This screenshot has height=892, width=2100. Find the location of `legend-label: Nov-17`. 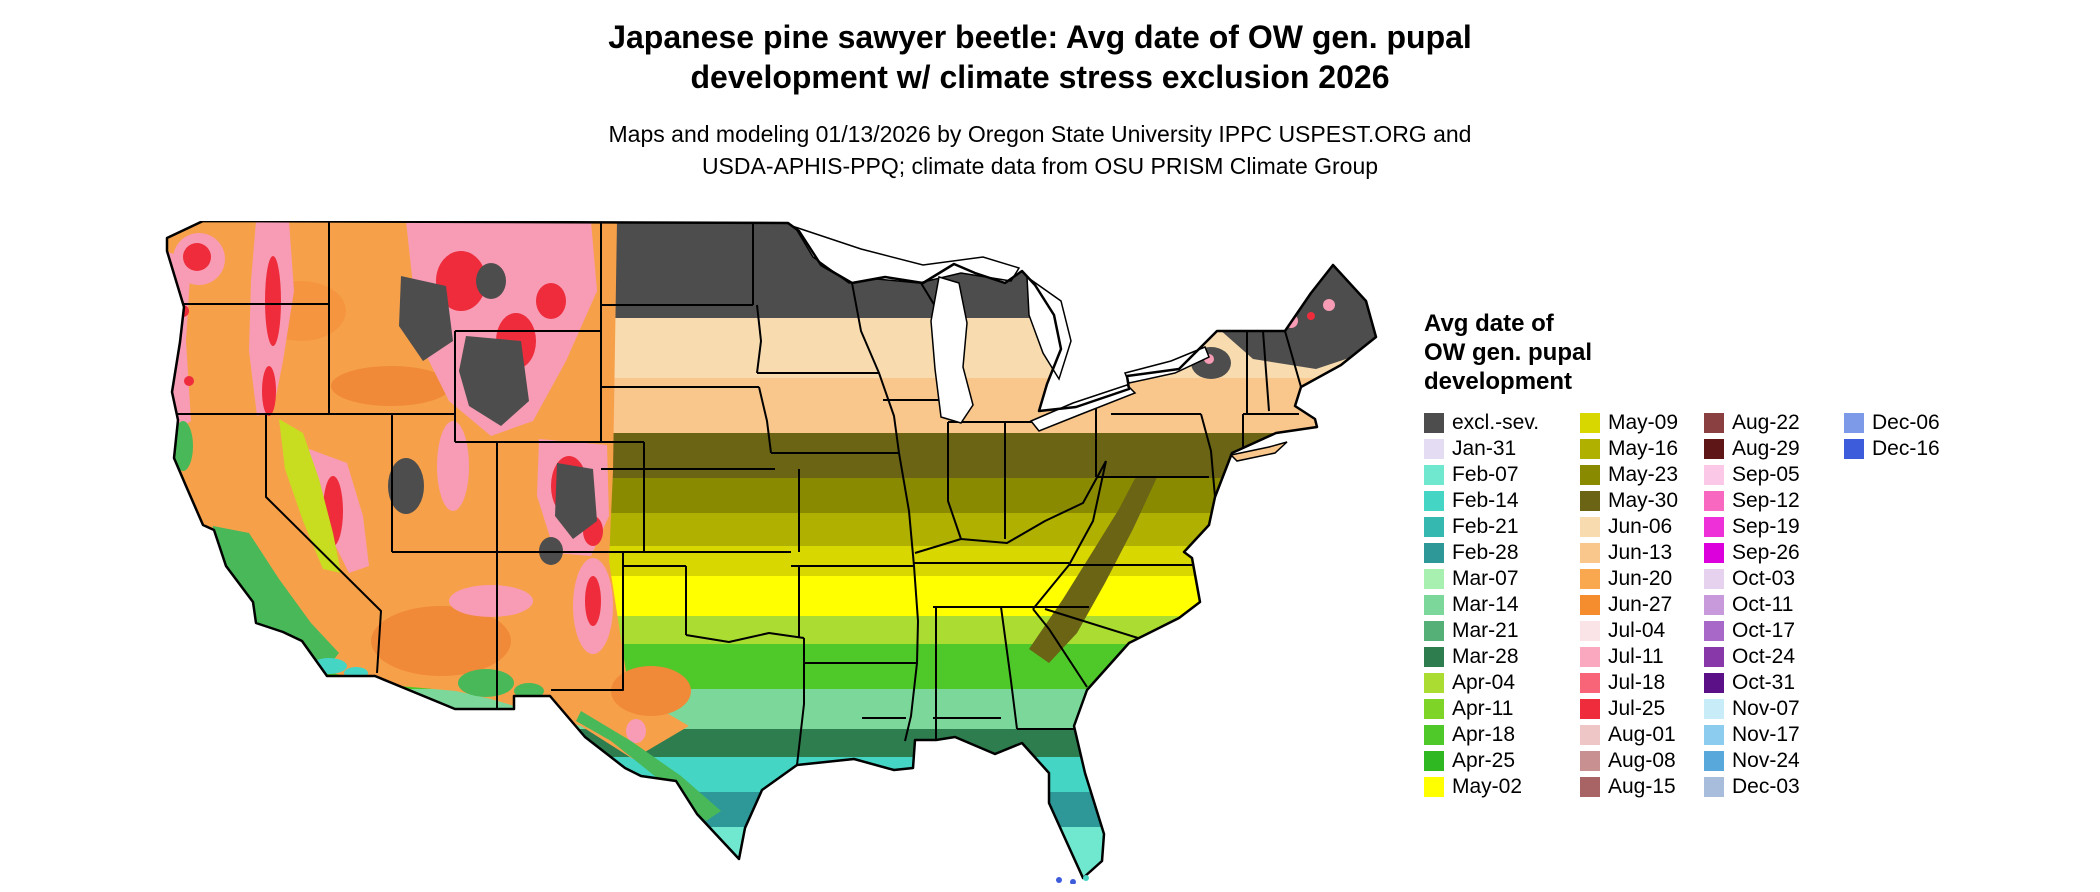

legend-label: Nov-17 is located at coordinates (1766, 735).